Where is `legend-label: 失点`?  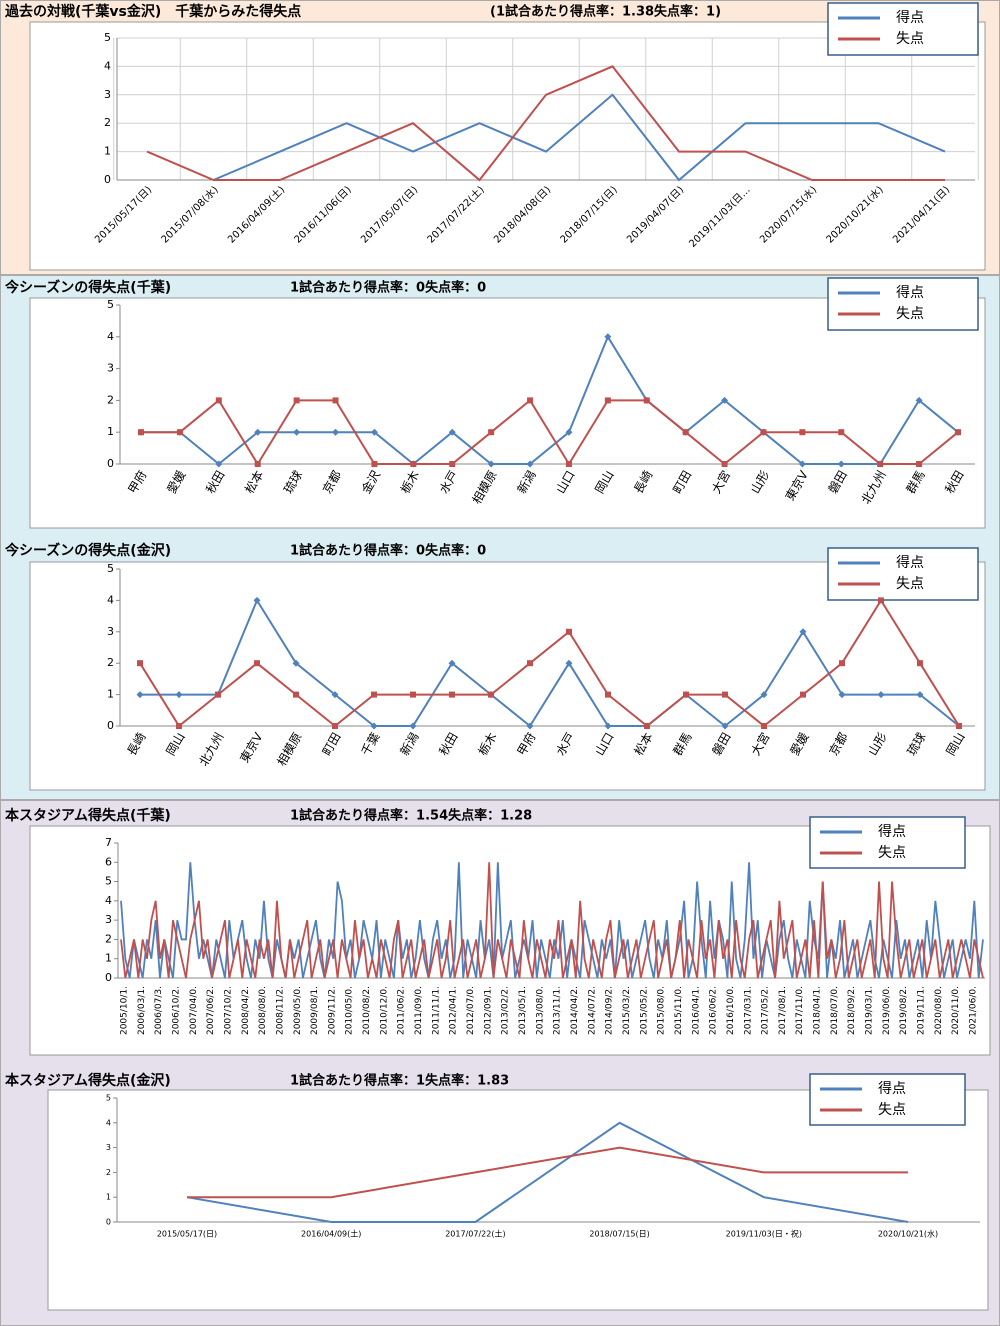 legend-label: 失点 is located at coordinates (910, 314).